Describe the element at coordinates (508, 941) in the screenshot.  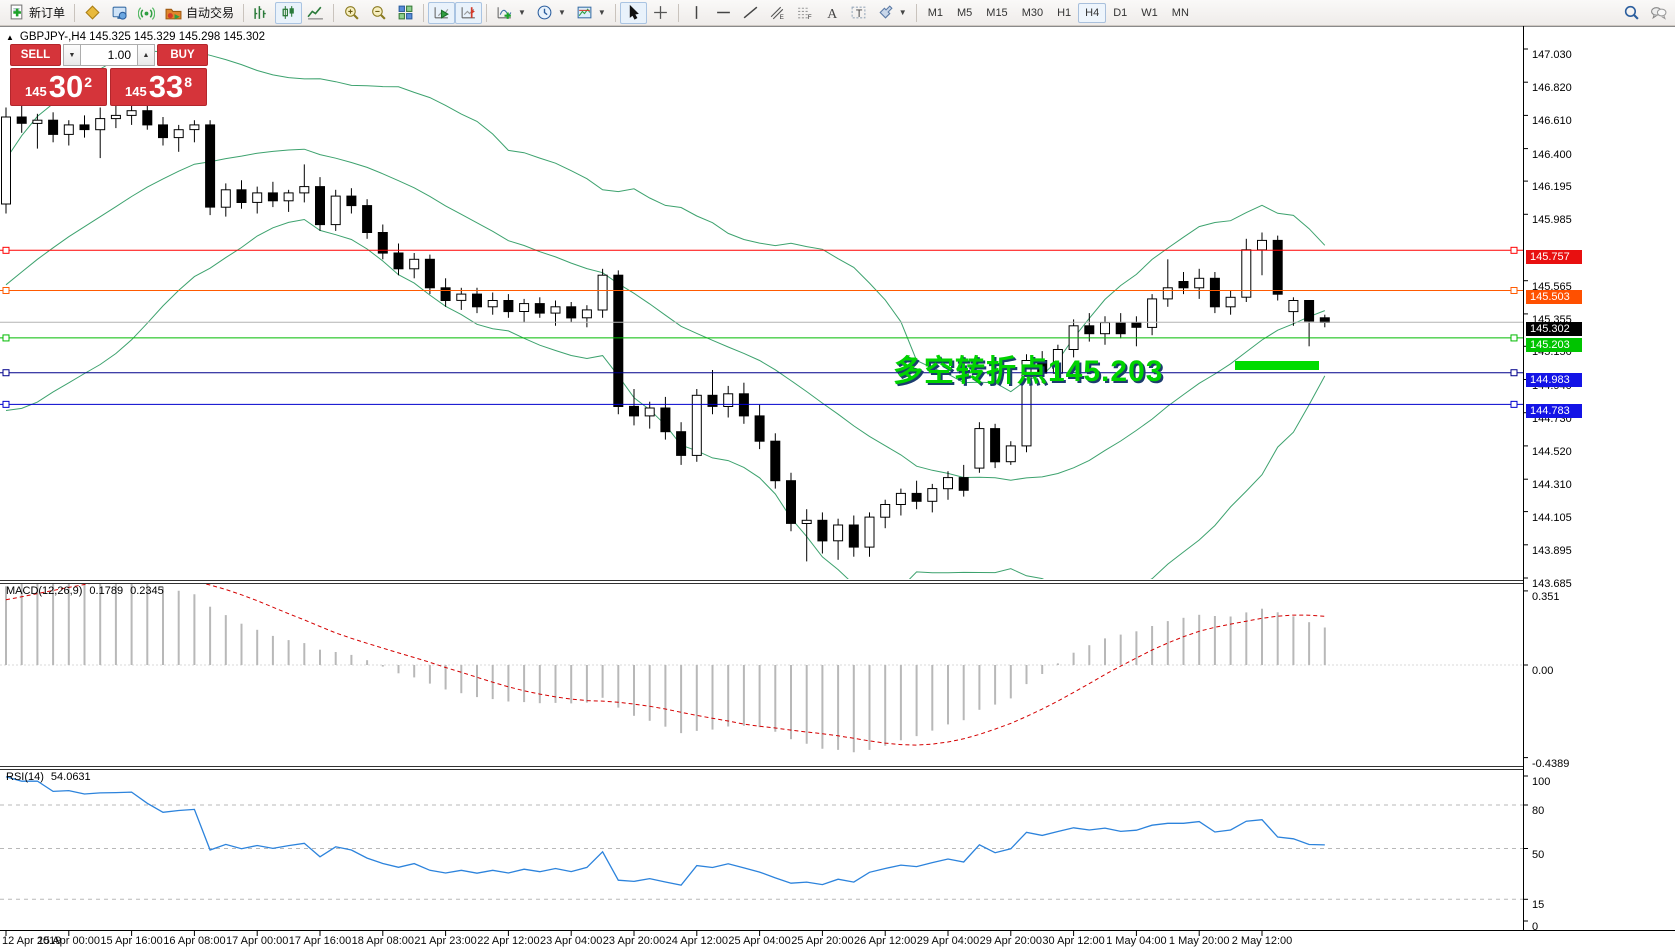
I see `time-tick-label: 22 Apr 12:00` at that location.